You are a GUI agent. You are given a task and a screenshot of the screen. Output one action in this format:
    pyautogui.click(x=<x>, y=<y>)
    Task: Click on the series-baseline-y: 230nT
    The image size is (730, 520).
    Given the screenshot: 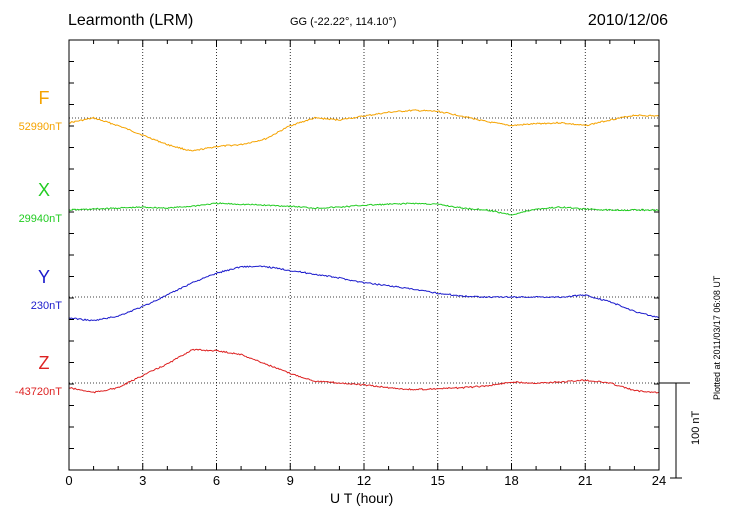 What is the action you would take?
    pyautogui.click(x=46, y=306)
    